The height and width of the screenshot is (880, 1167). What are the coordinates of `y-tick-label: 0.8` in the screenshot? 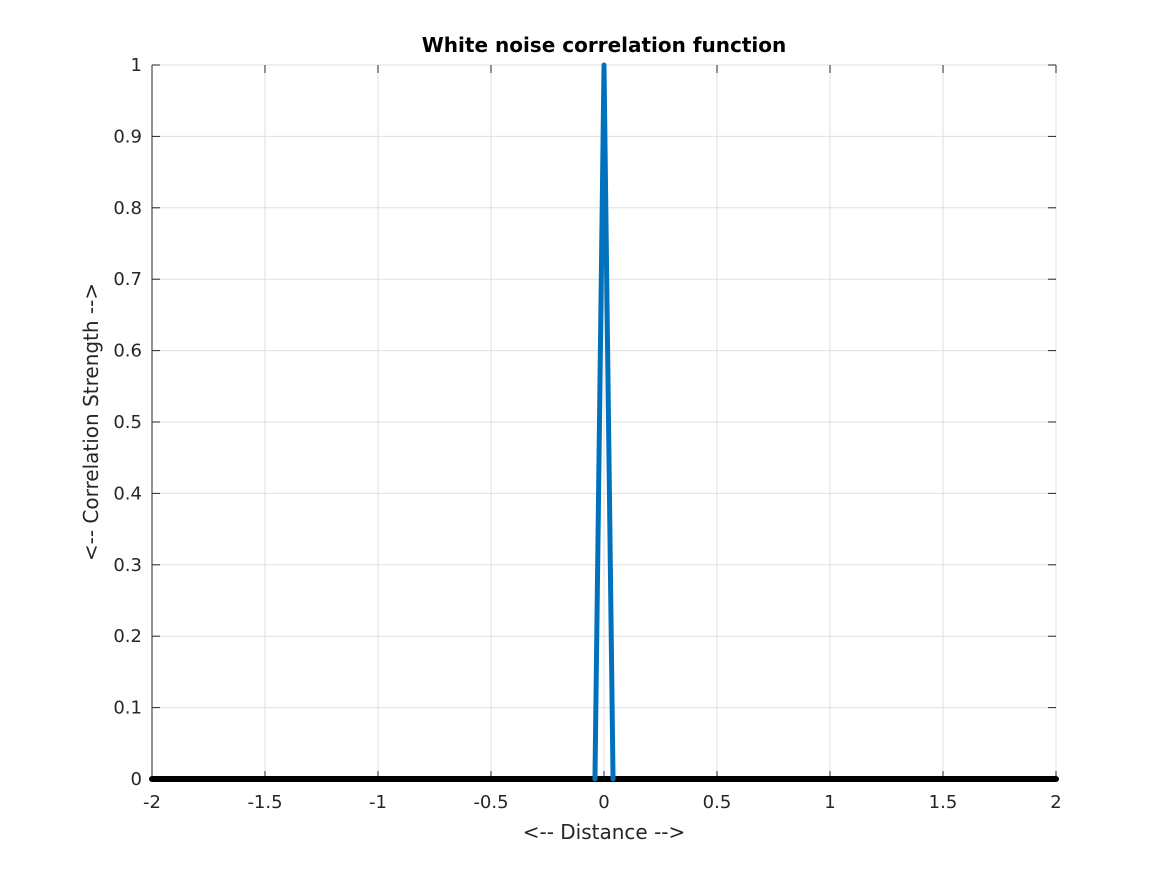 It's located at (127, 208).